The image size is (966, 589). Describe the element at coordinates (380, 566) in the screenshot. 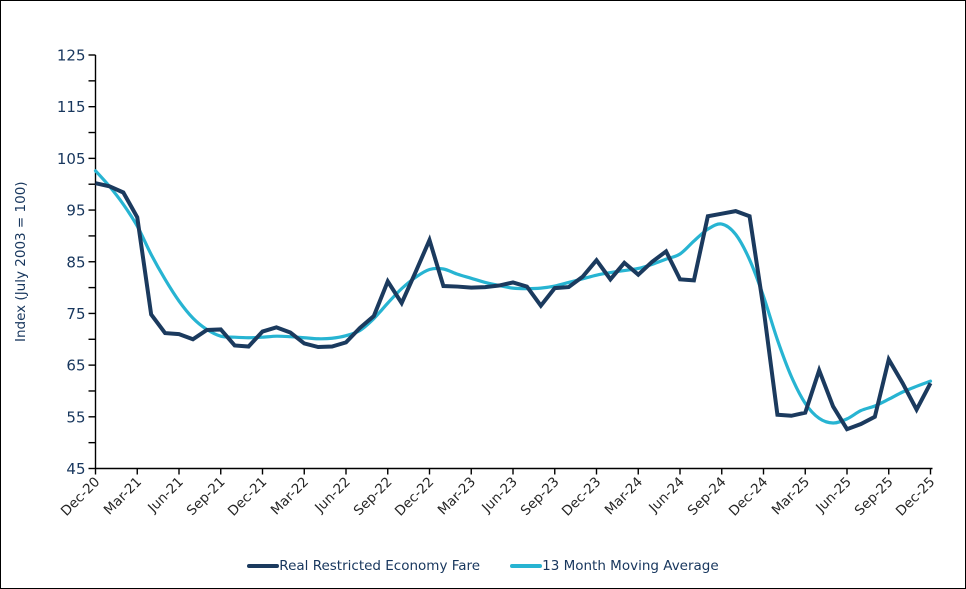

I see `legend-label-fare: Real Restricted Economy Fare` at that location.